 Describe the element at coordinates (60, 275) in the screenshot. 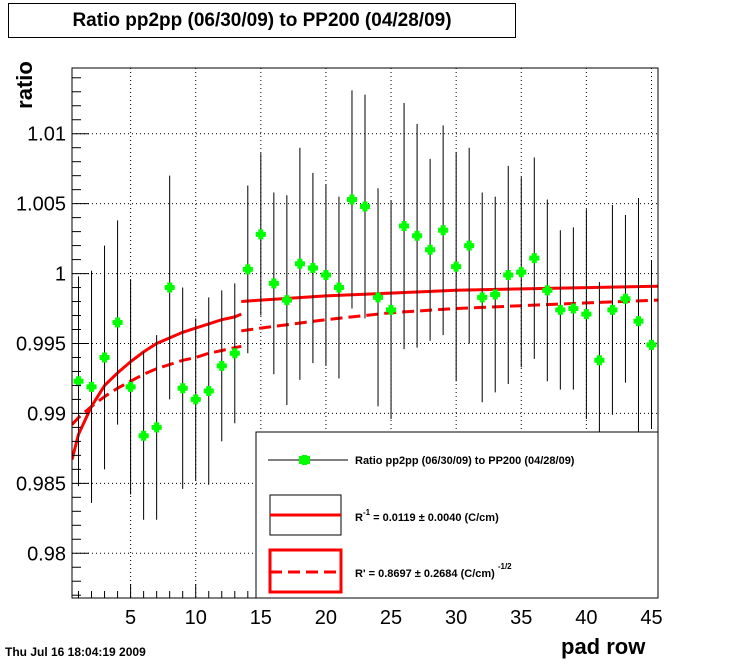

I see `y-tick-label: 1` at that location.